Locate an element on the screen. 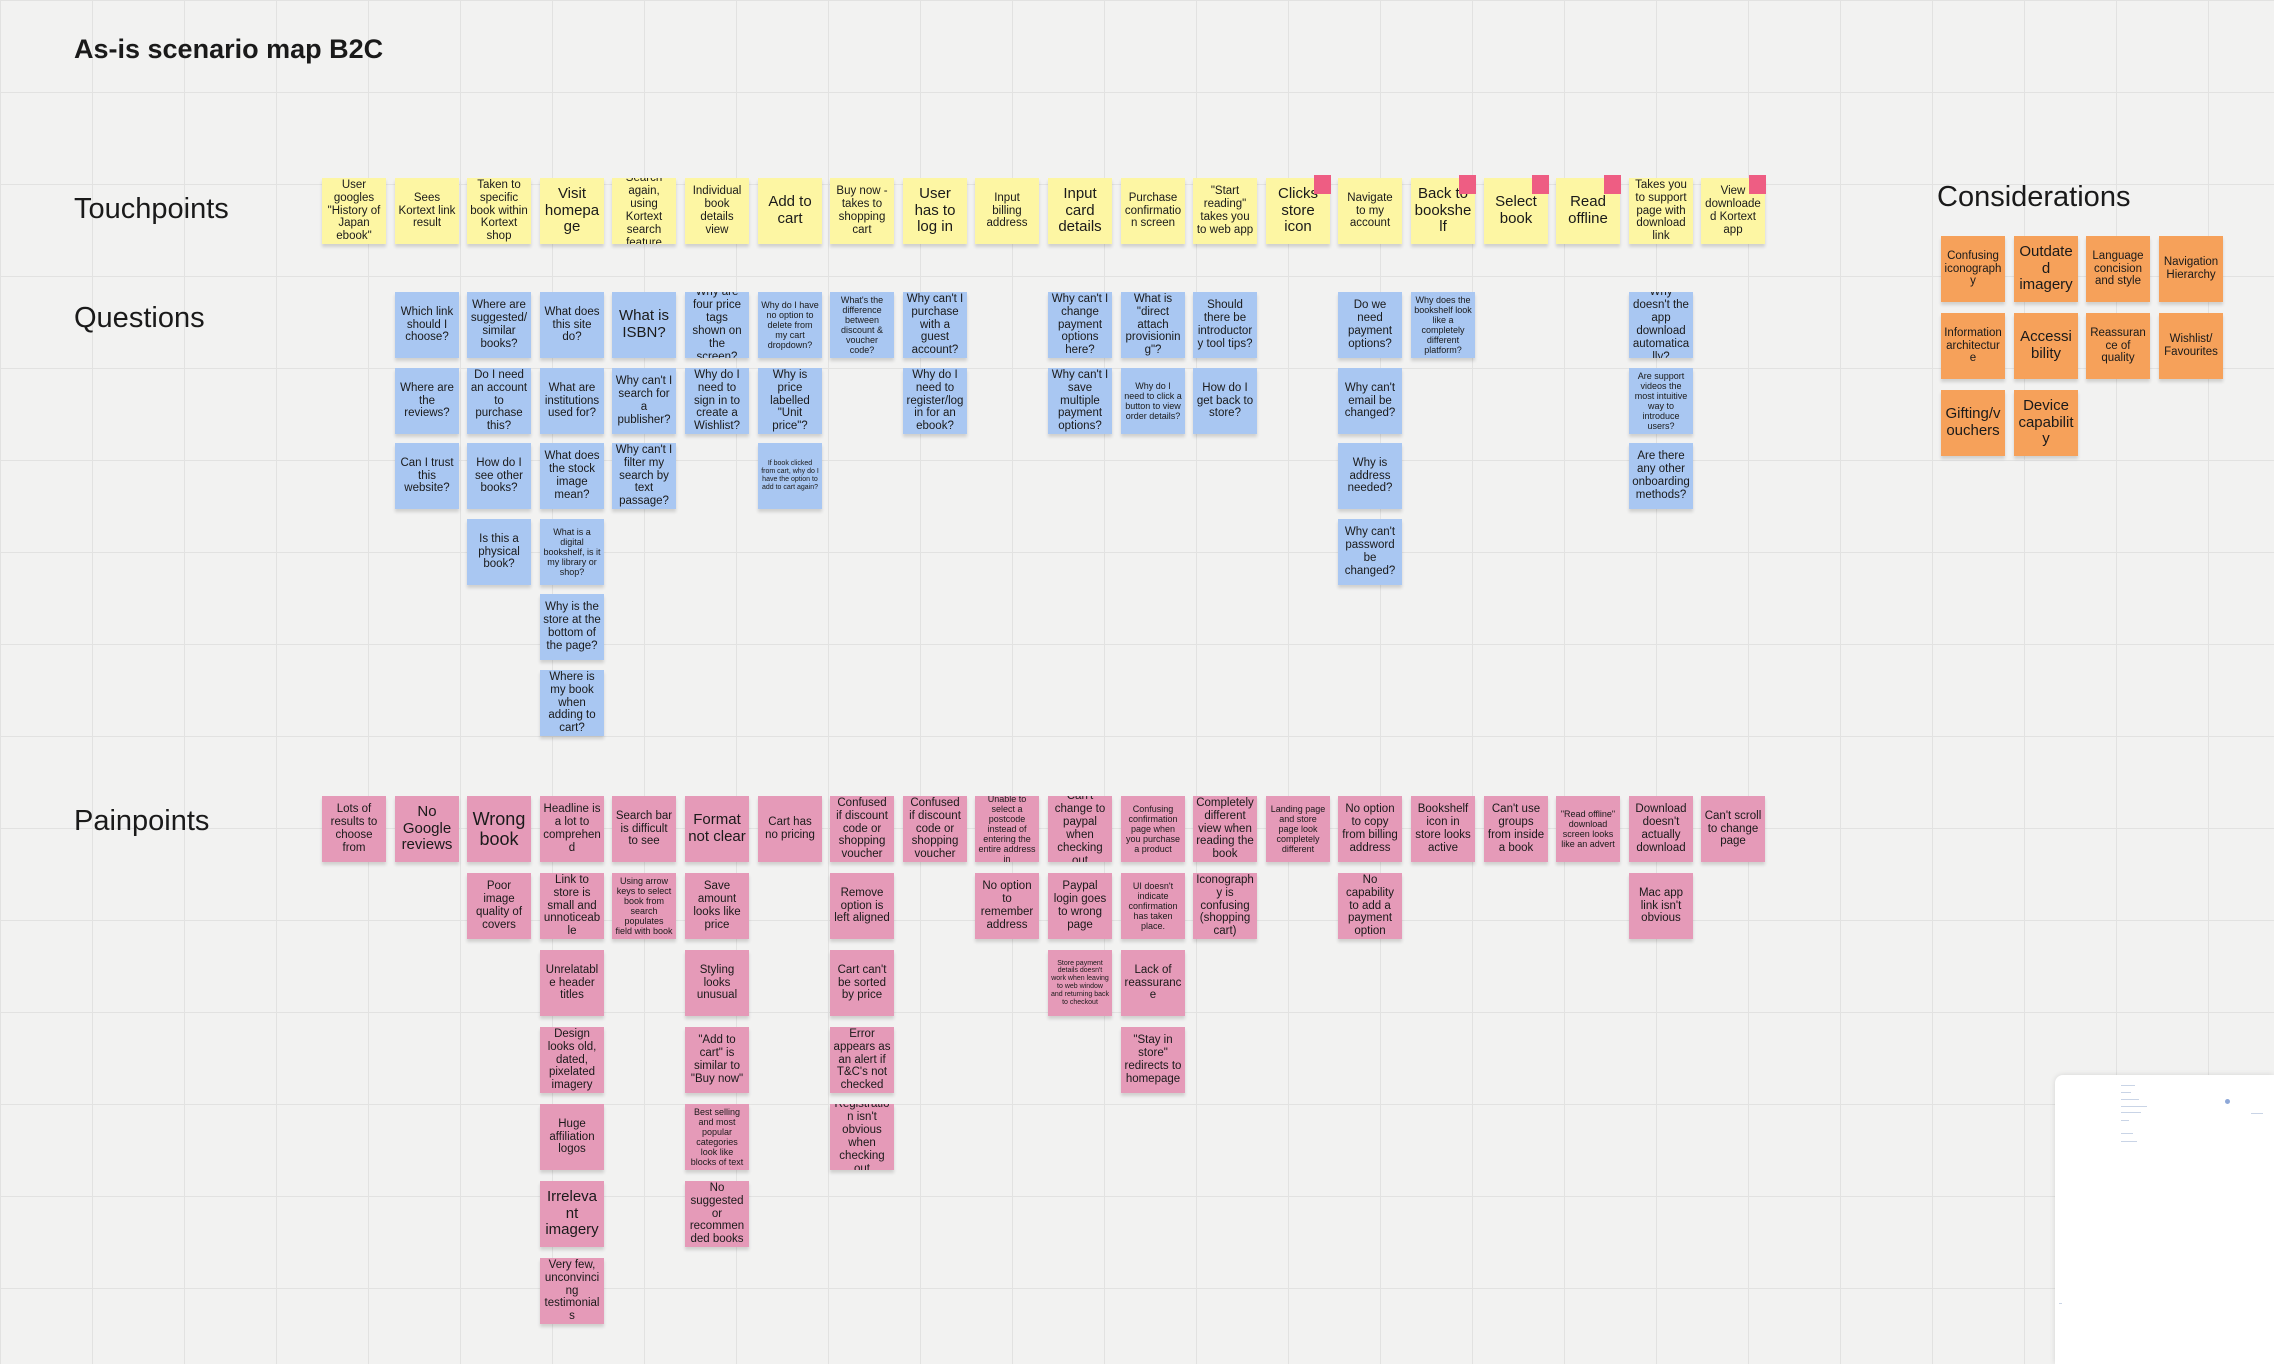 The width and height of the screenshot is (2274, 1364). consideration-sticky: Outdated imagery is located at coordinates (2046, 269).